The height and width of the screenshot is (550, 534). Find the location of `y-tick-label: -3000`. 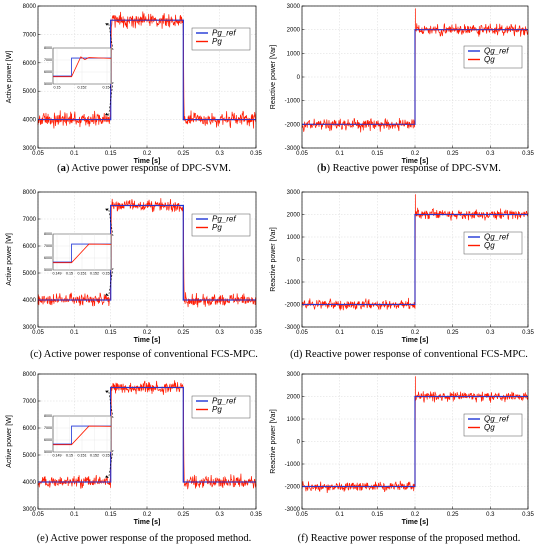

y-tick-label: -3000 is located at coordinates (293, 510).